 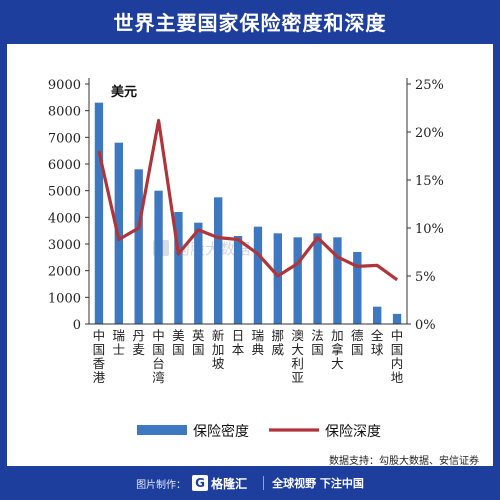 I want to click on legend-label-density: 保险密度, so click(x=221, y=431).